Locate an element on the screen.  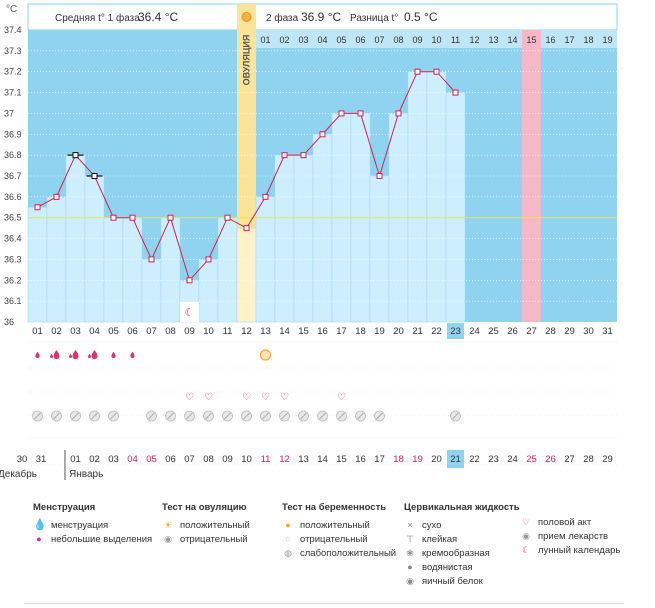
luteal-day-number: 03 is located at coordinates (303, 40).